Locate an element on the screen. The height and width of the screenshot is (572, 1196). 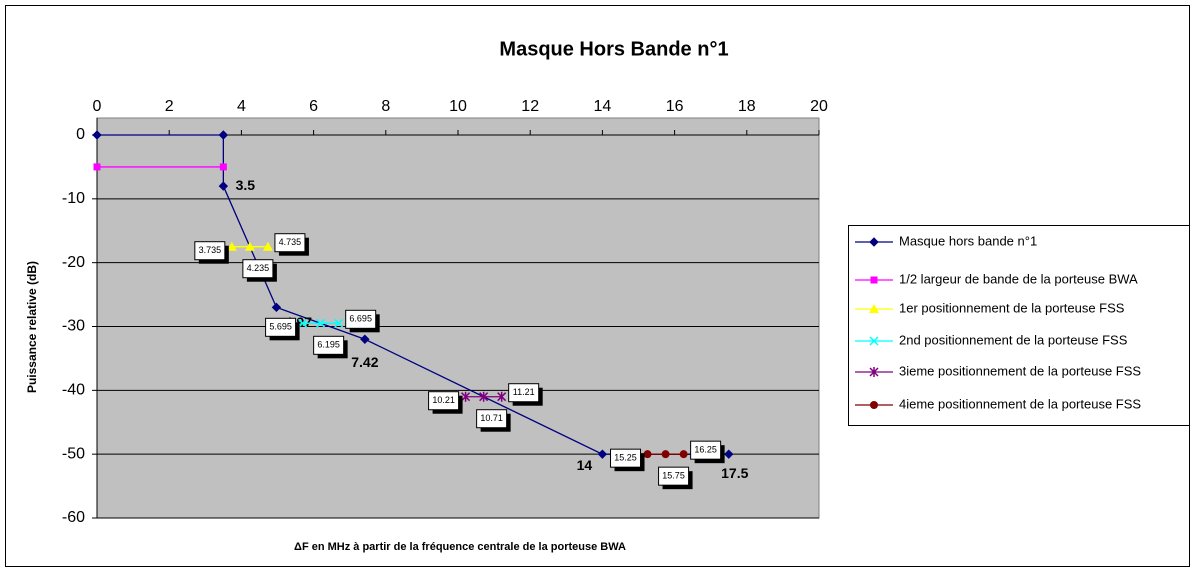
data-label: 15.25 is located at coordinates (625, 458).